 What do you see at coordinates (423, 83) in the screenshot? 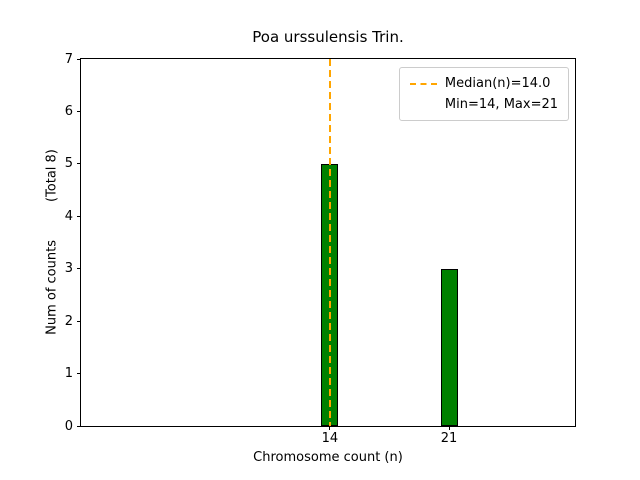
I see `dashed-line-icon` at bounding box center [423, 83].